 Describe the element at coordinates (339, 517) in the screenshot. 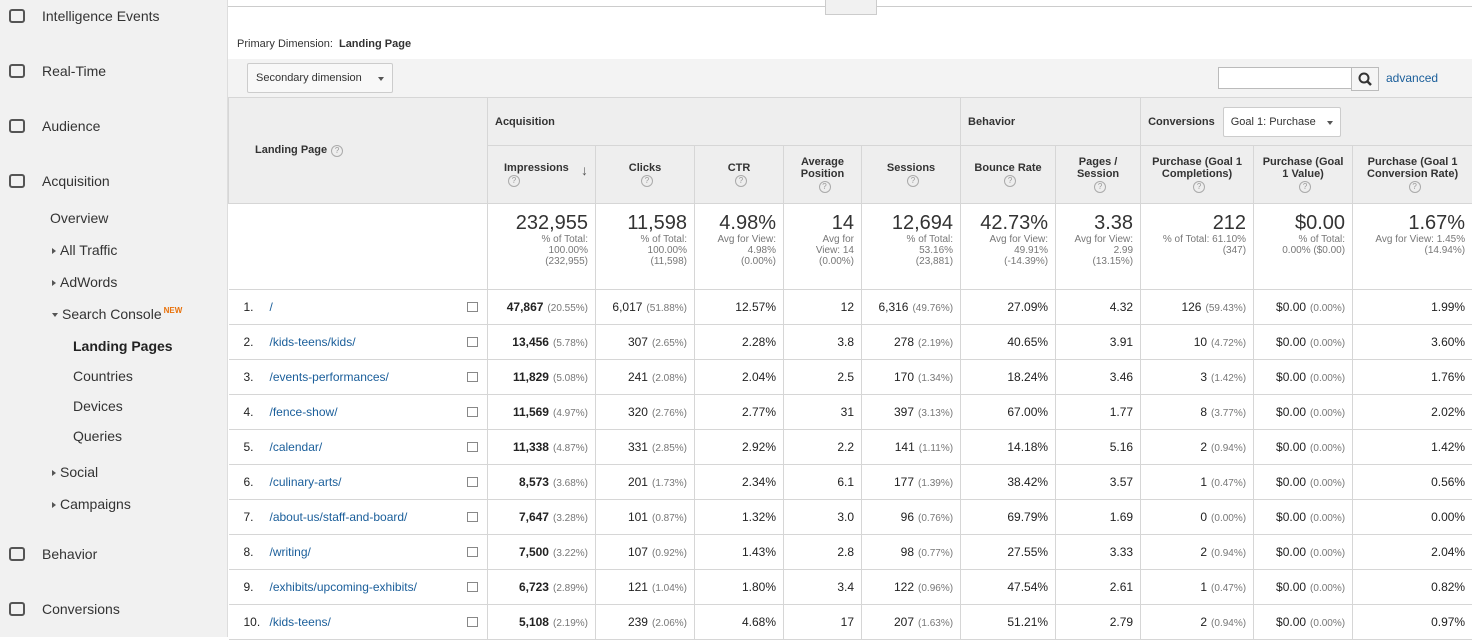

I see `landing-page-link: /about-us/staff-and-board/` at that location.